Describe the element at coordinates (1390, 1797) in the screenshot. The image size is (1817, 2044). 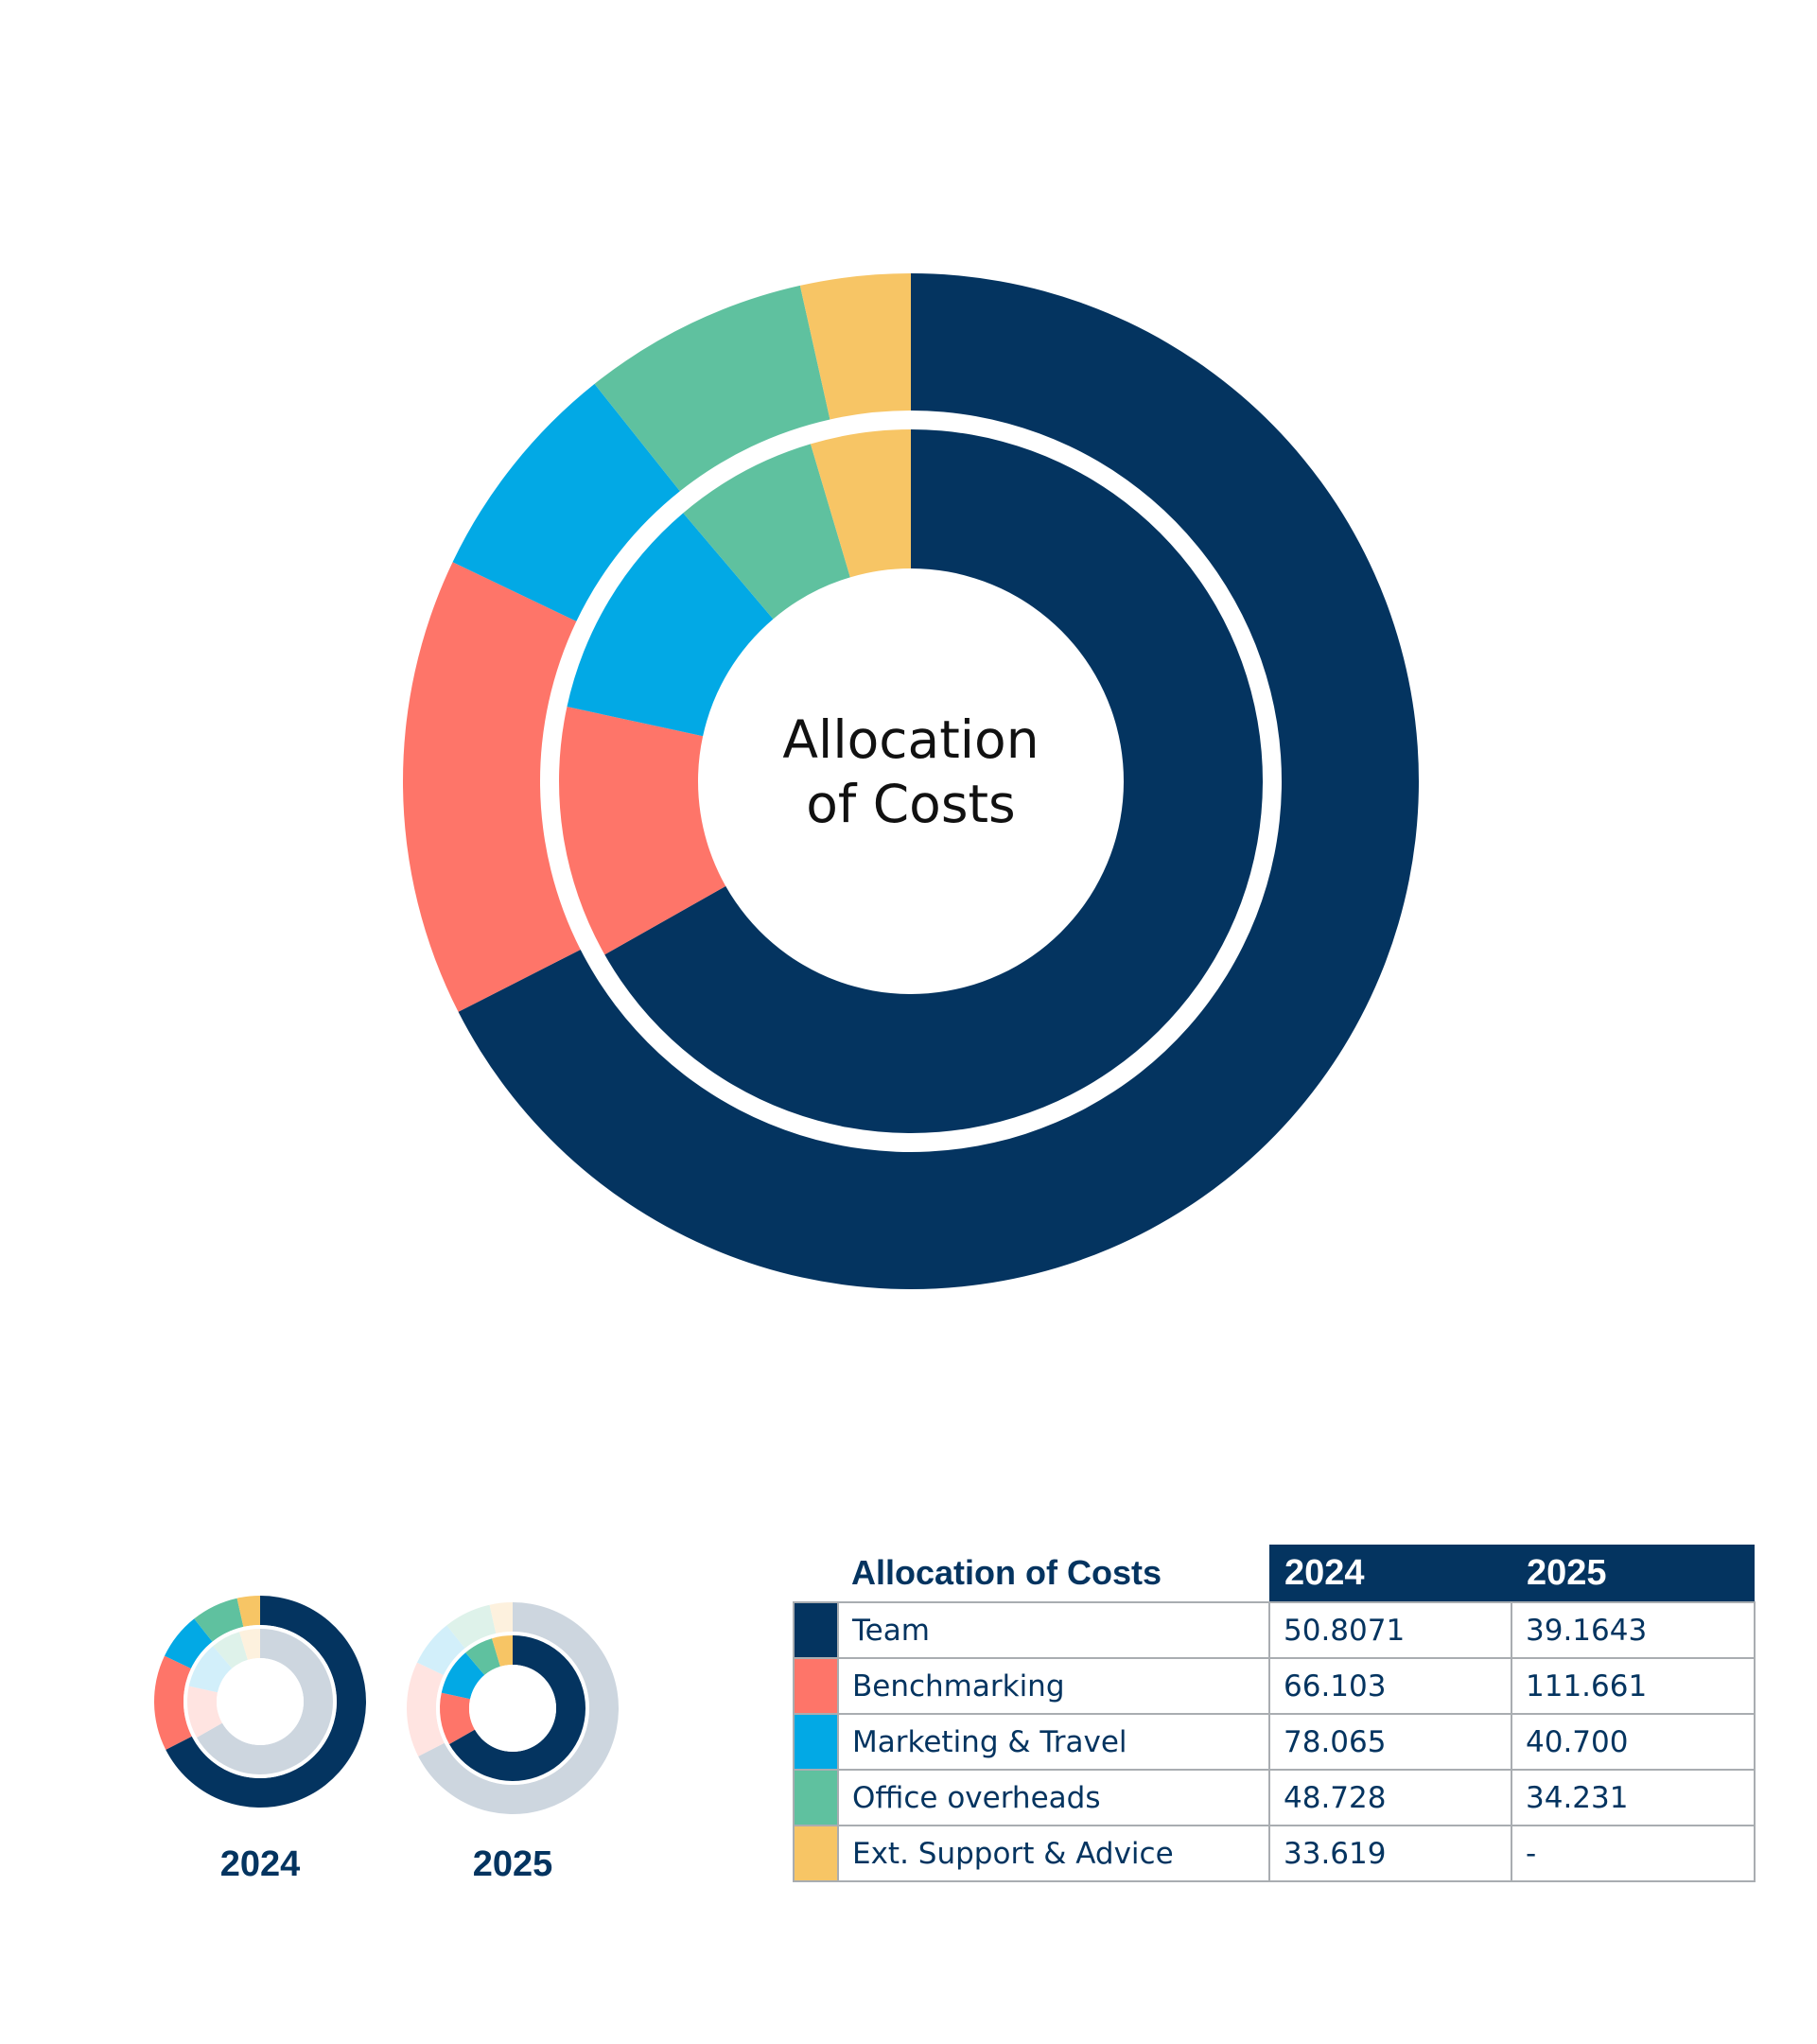
I see `row-value-2024: 48.728` at that location.